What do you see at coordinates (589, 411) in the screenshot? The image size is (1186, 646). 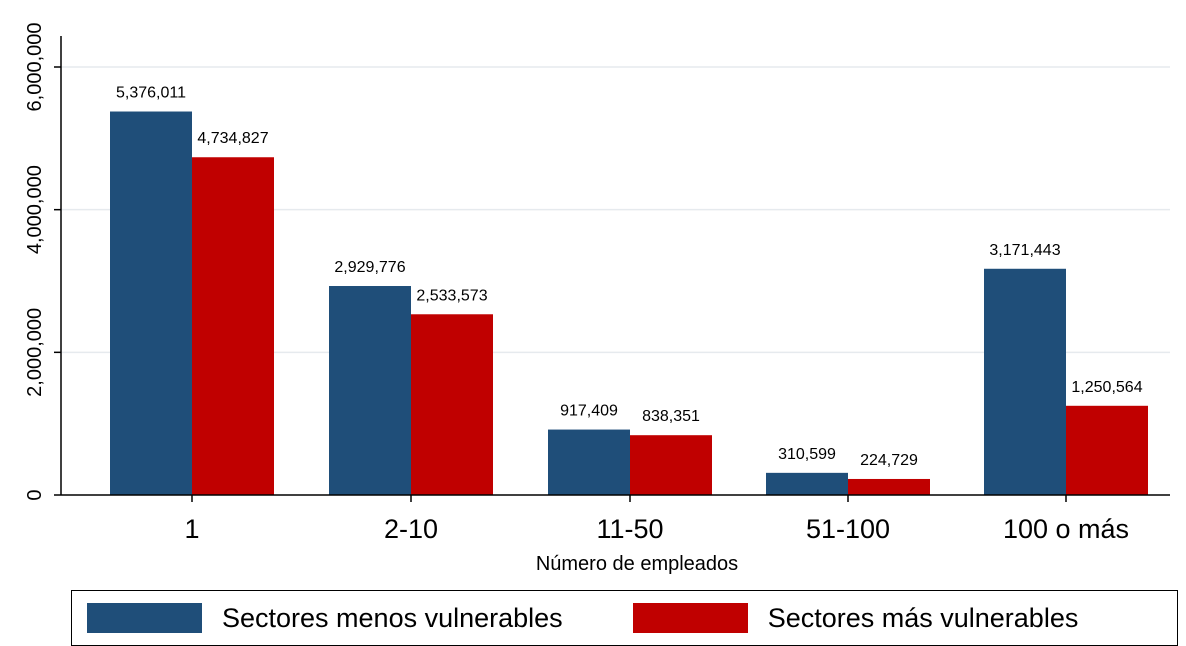 I see `bar-value-label: 917,409` at bounding box center [589, 411].